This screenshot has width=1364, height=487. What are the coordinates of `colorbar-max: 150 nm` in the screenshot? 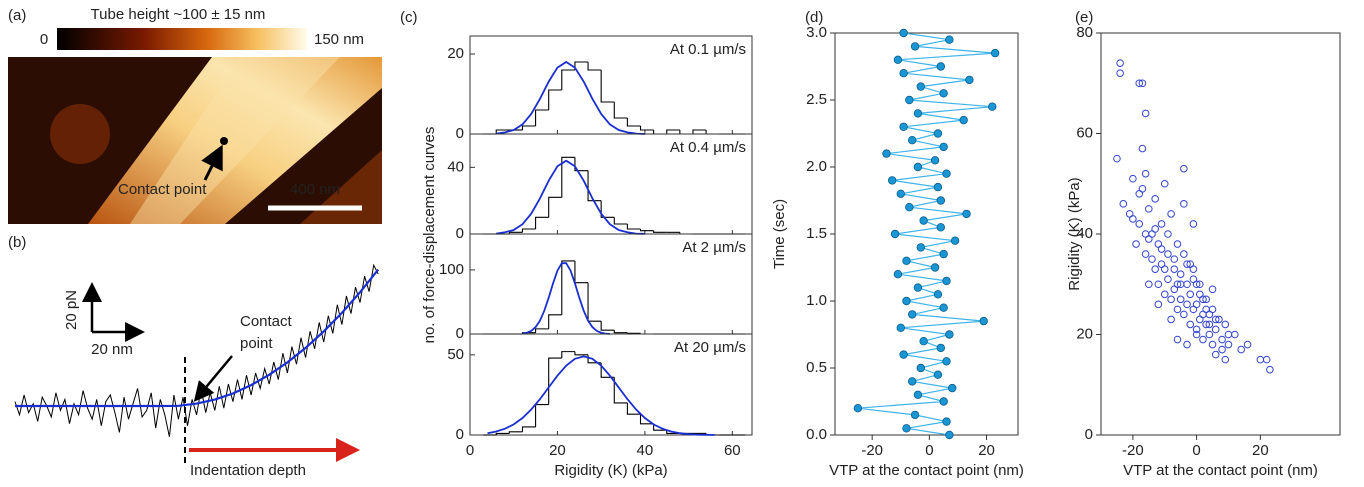 It's located at (339, 39).